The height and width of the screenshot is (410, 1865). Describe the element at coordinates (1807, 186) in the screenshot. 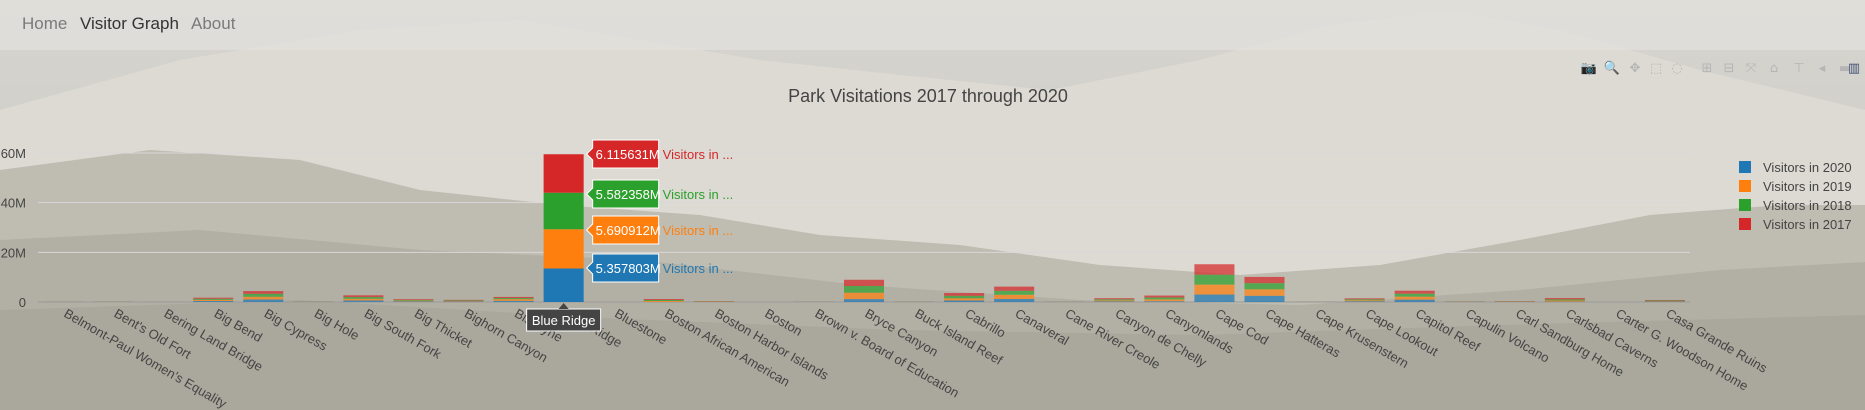

I see `legend-label: Visitors in 2019` at that location.